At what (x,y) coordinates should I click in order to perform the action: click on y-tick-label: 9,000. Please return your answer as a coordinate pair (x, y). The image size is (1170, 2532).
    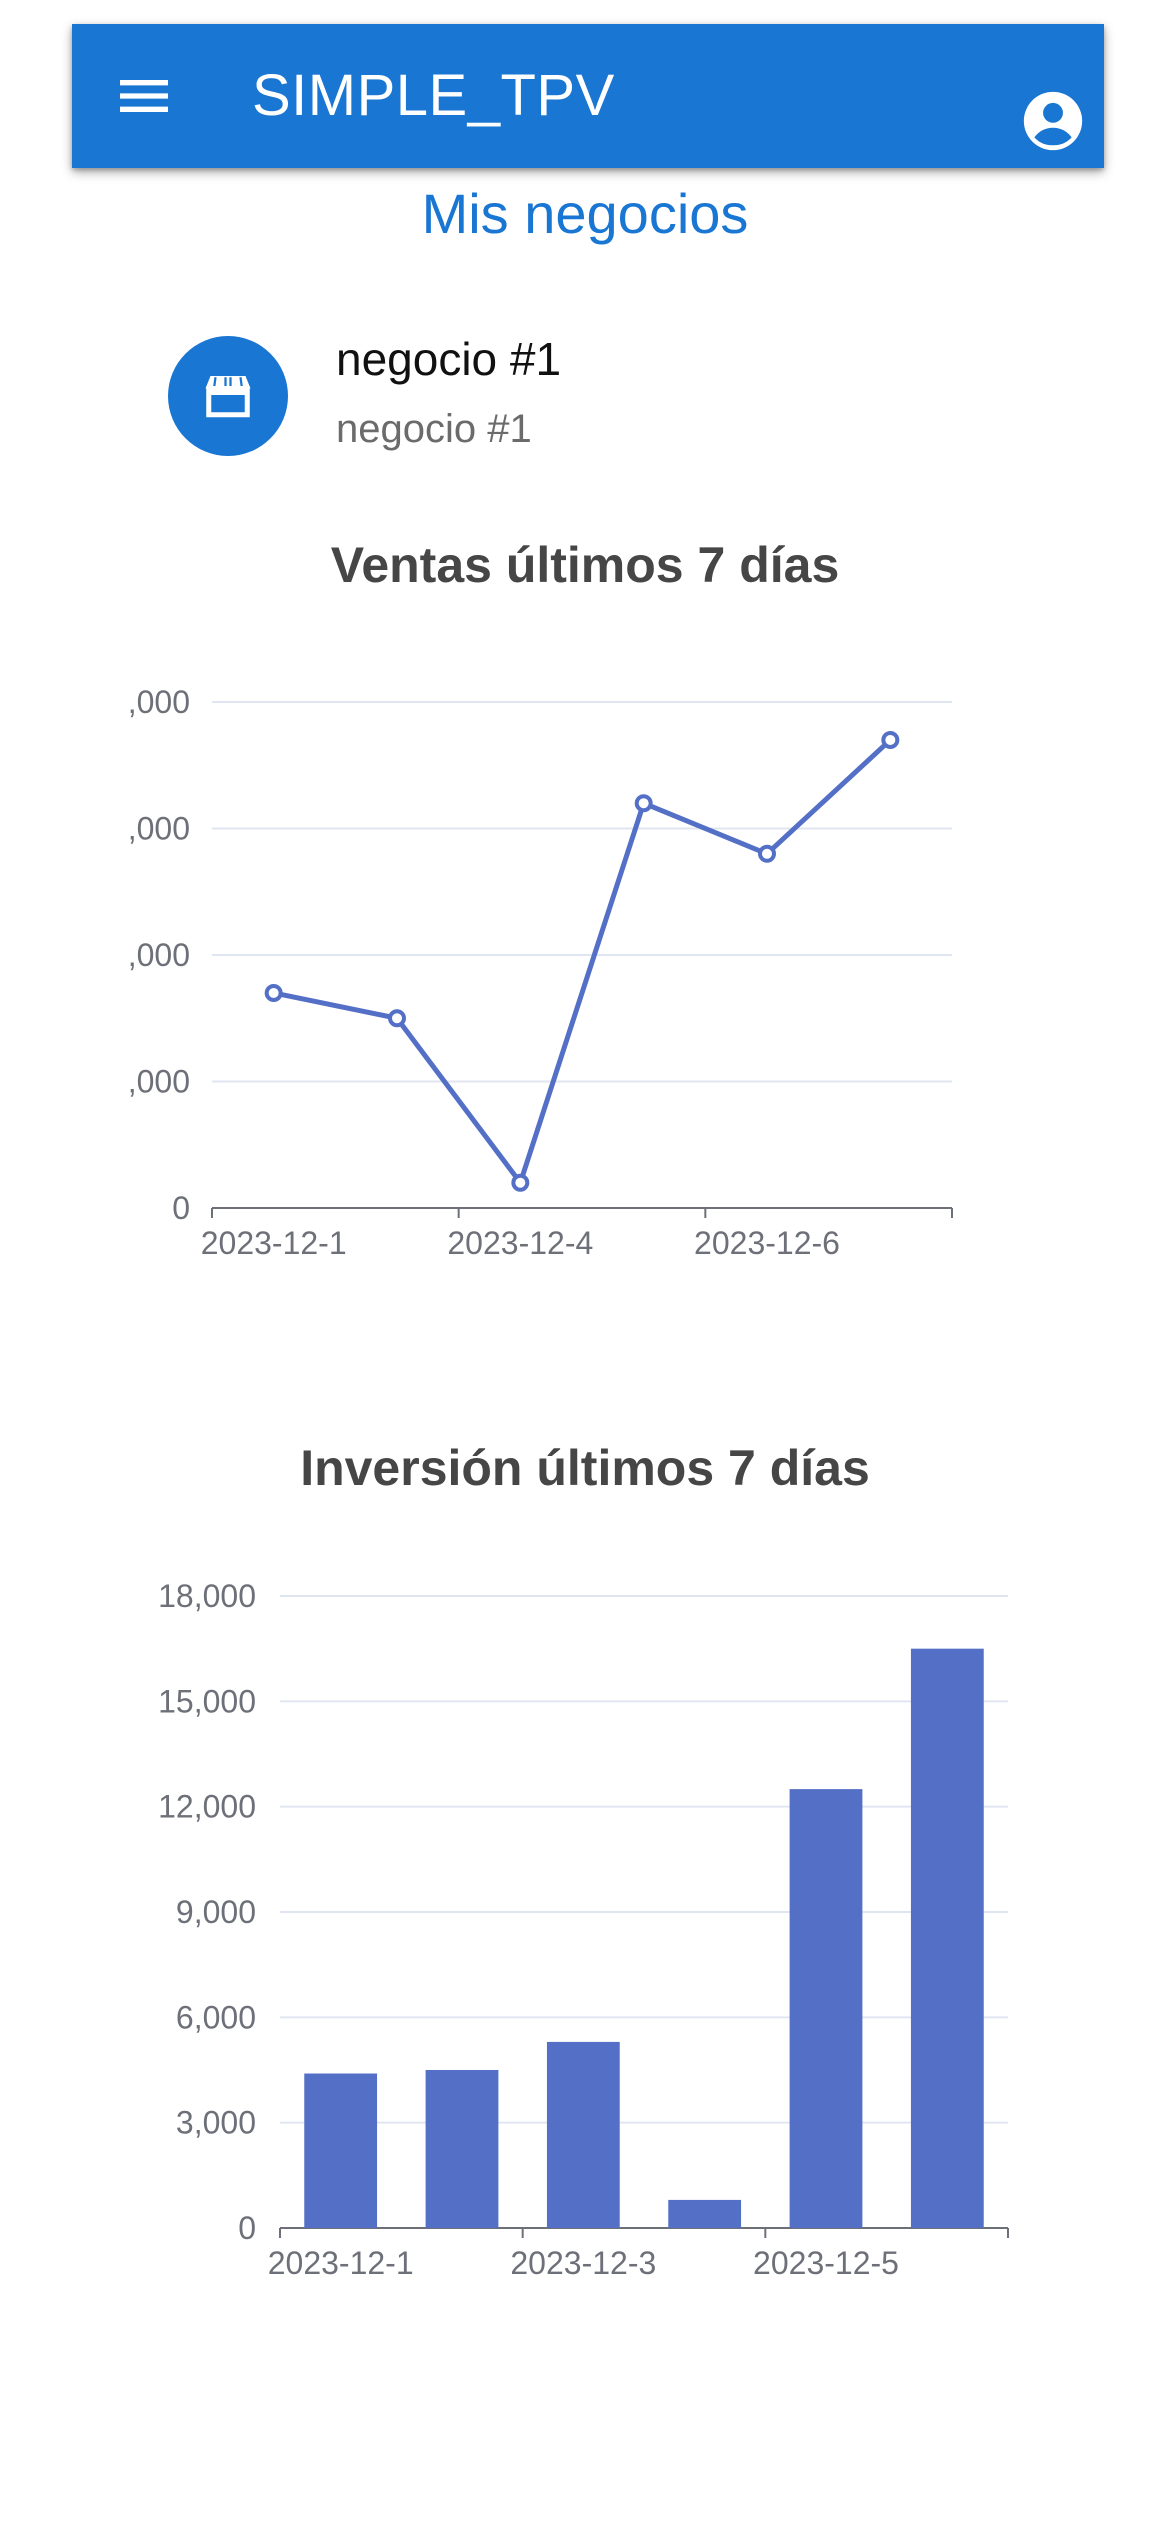
    Looking at the image, I should click on (216, 1912).